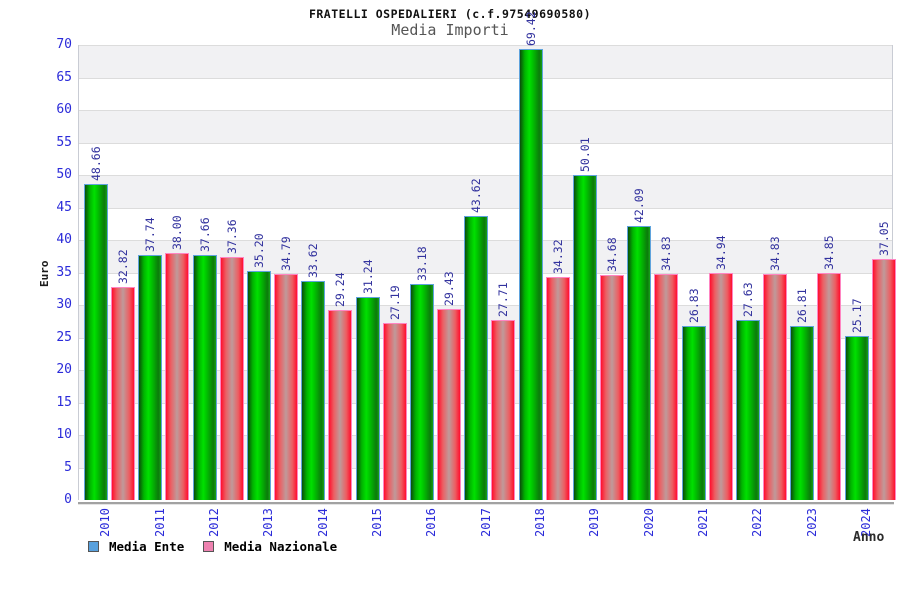  What do you see at coordinates (322, 522) in the screenshot?
I see `x-tick-label-2014: 2014` at bounding box center [322, 522].